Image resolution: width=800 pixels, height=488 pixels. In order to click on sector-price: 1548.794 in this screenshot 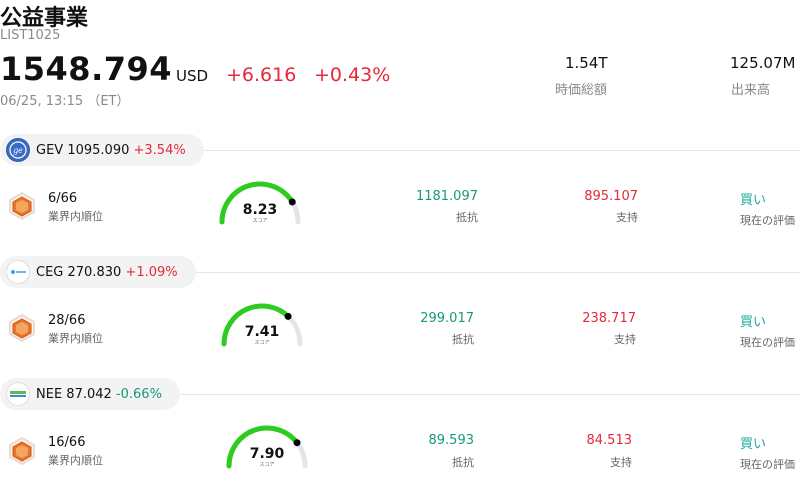, I will do `click(86, 69)`.